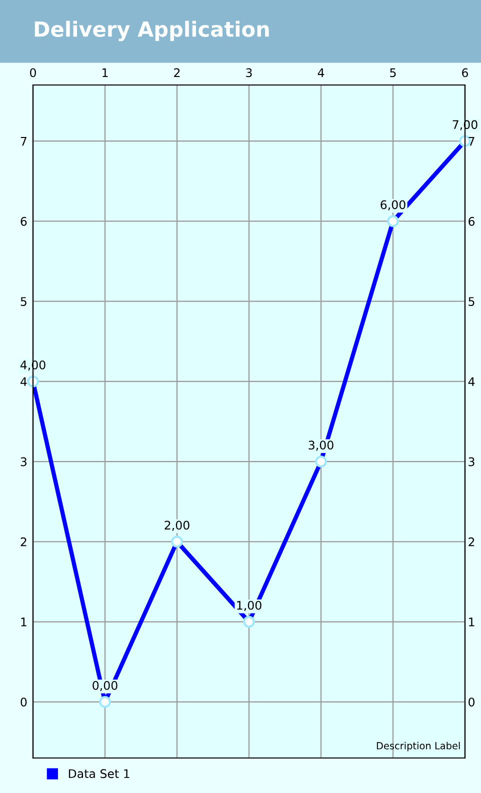  Describe the element at coordinates (33, 73) in the screenshot. I see `x-tick-label: 0` at that location.